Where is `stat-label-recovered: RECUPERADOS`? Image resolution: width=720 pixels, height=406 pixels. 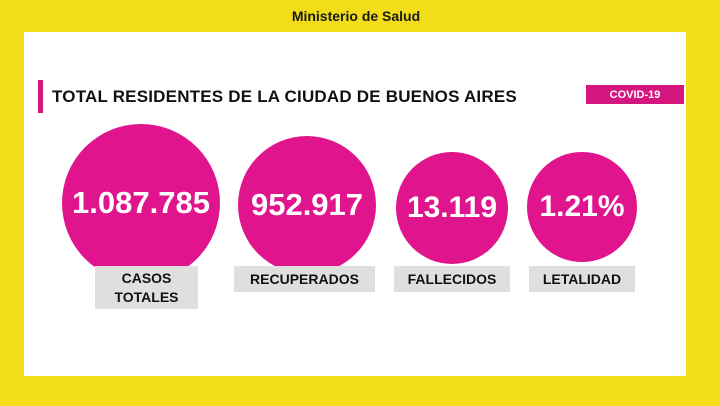
stat-label-recovered: RECUPERADOS is located at coordinates (304, 279).